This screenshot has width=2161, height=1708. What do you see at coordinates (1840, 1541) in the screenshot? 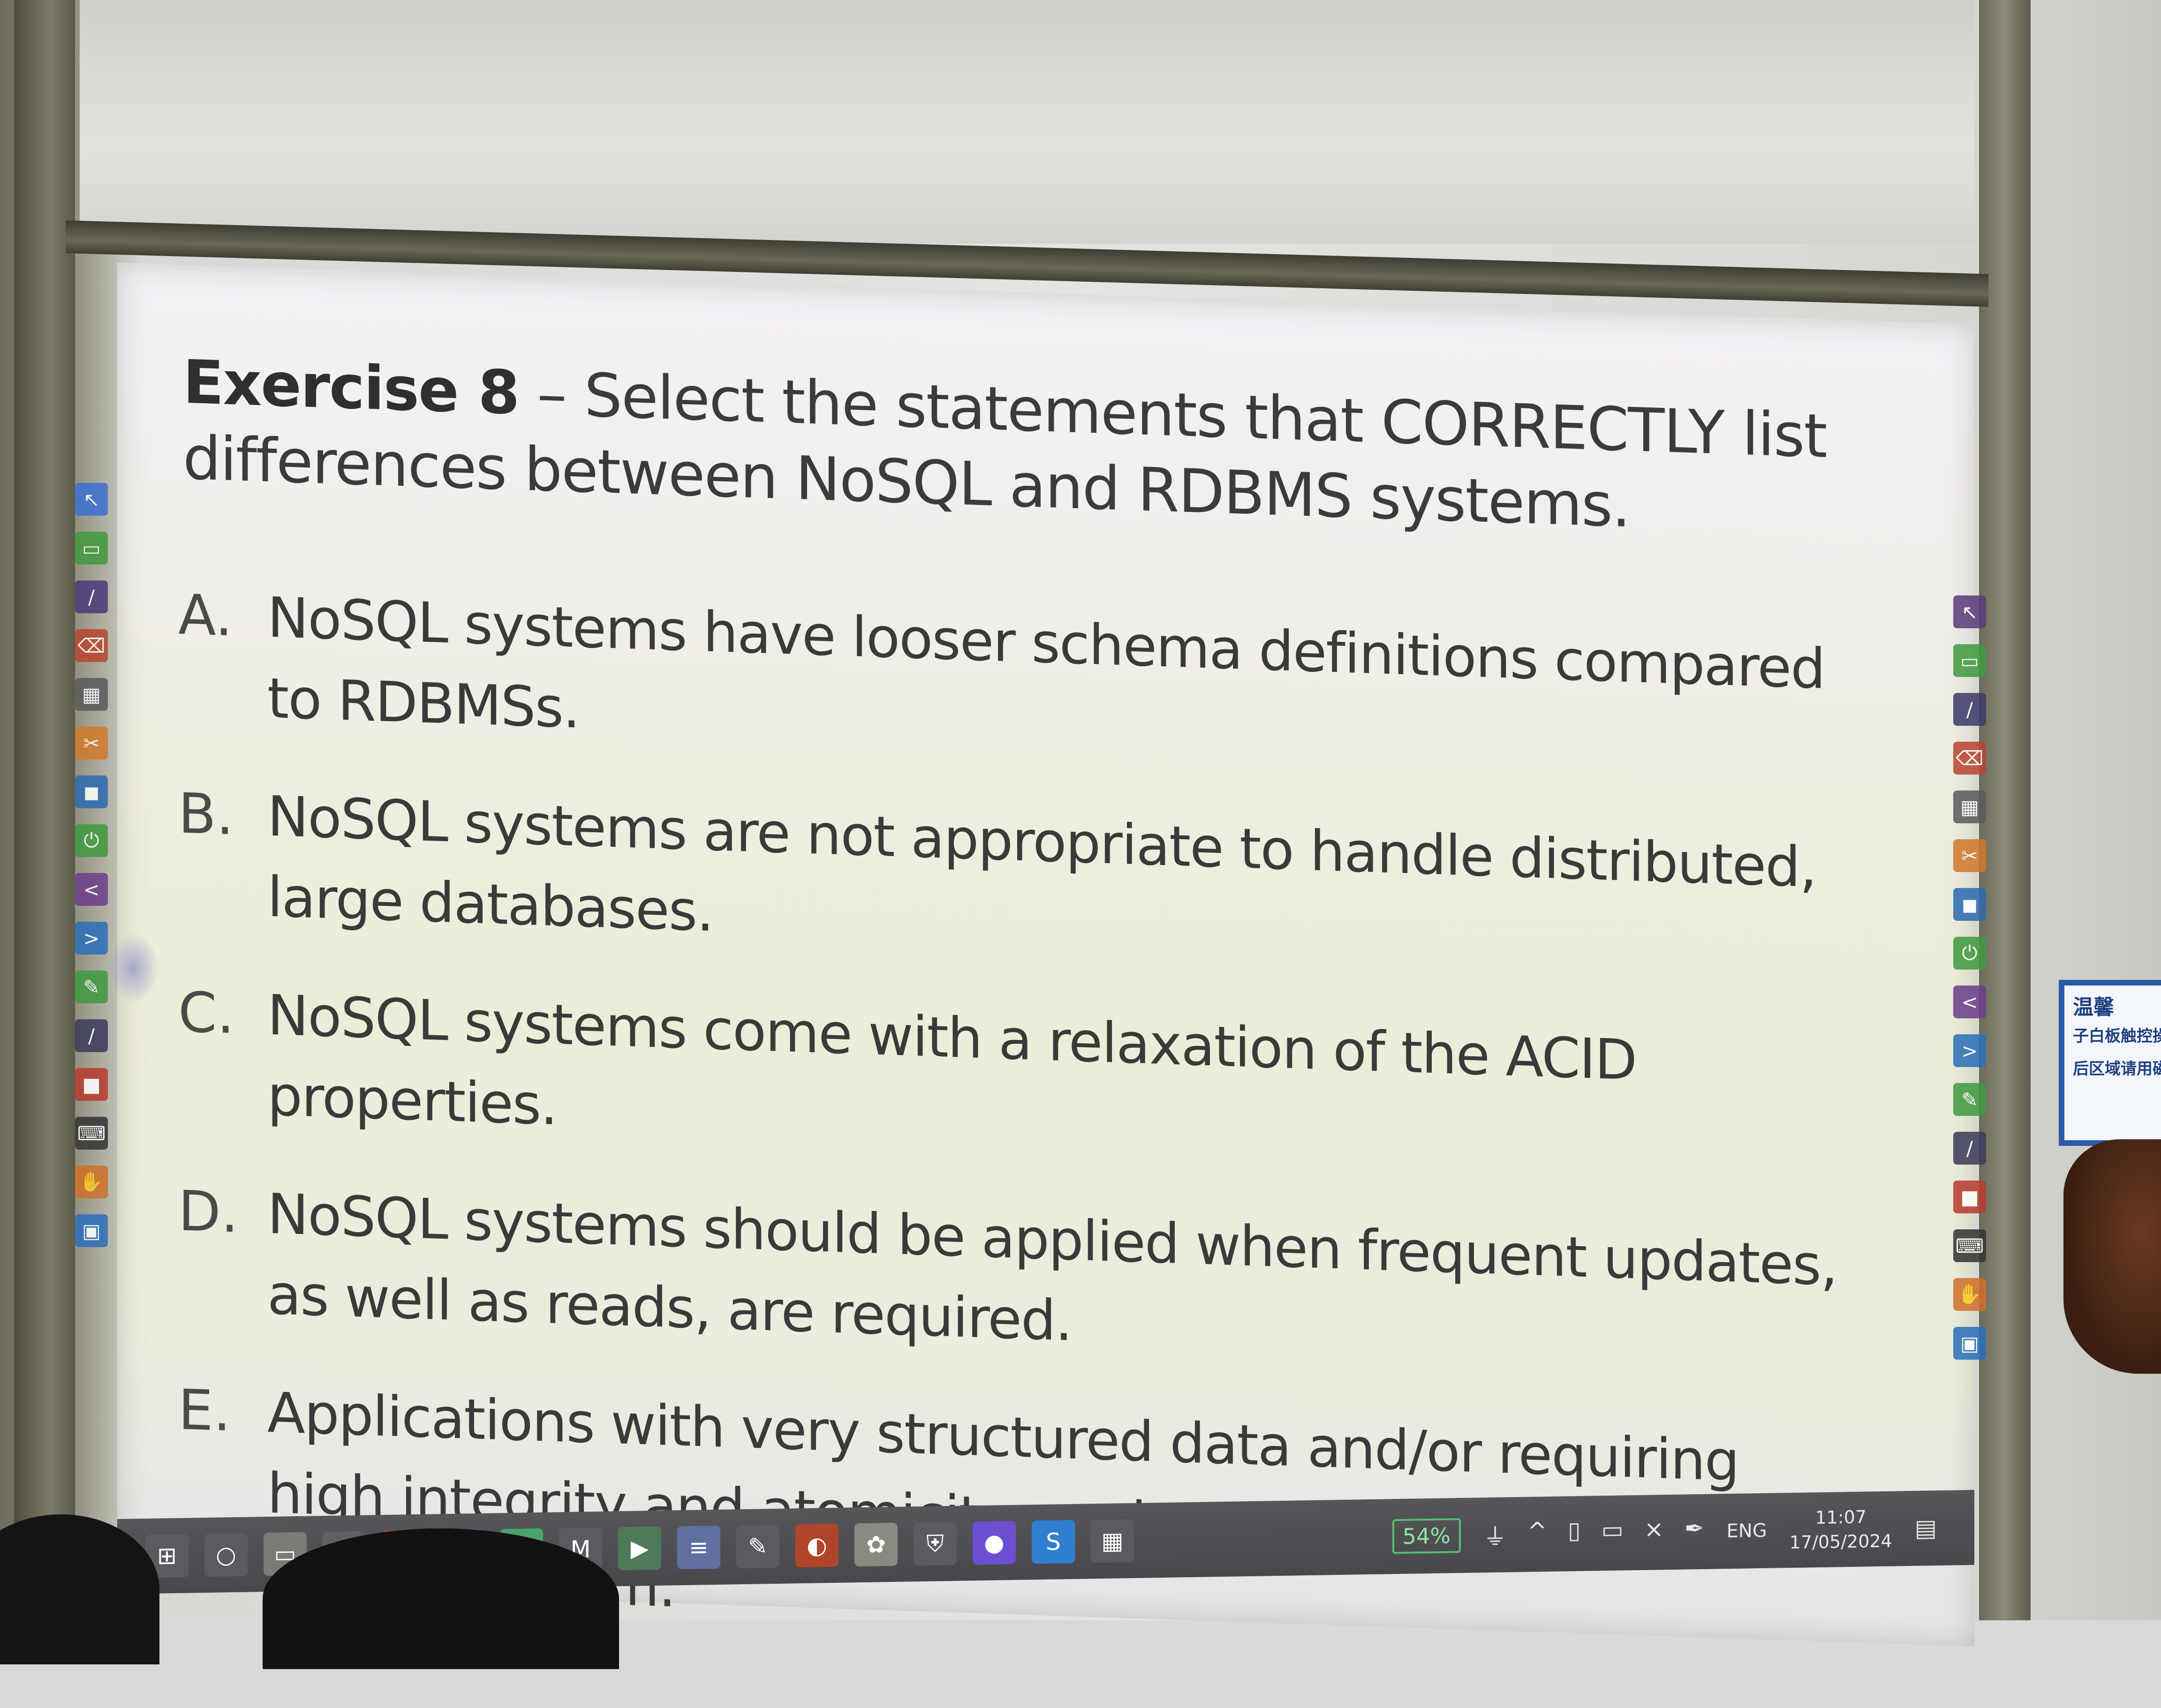
I see `clock-date: 17/05/2024` at bounding box center [1840, 1541].